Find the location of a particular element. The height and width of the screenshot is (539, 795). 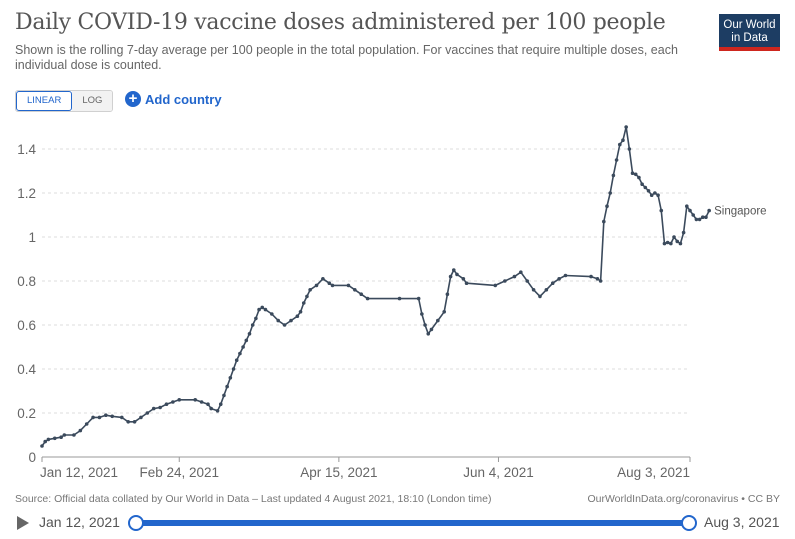

y-tick-label: 0.6 is located at coordinates (26, 325).